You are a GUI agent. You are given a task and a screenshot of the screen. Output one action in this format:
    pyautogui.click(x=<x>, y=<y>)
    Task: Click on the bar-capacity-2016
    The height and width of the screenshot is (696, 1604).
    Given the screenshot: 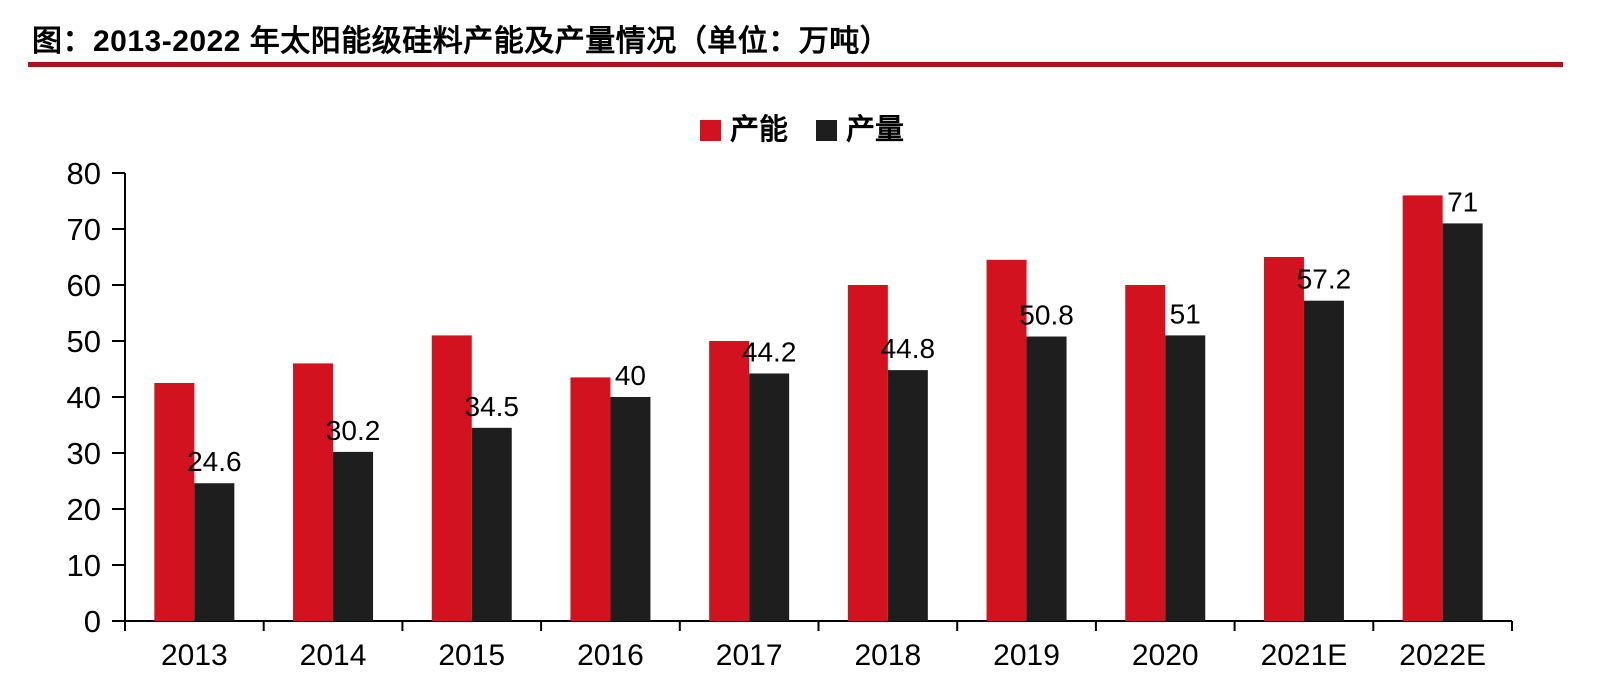 What is the action you would take?
    pyautogui.click(x=590, y=499)
    